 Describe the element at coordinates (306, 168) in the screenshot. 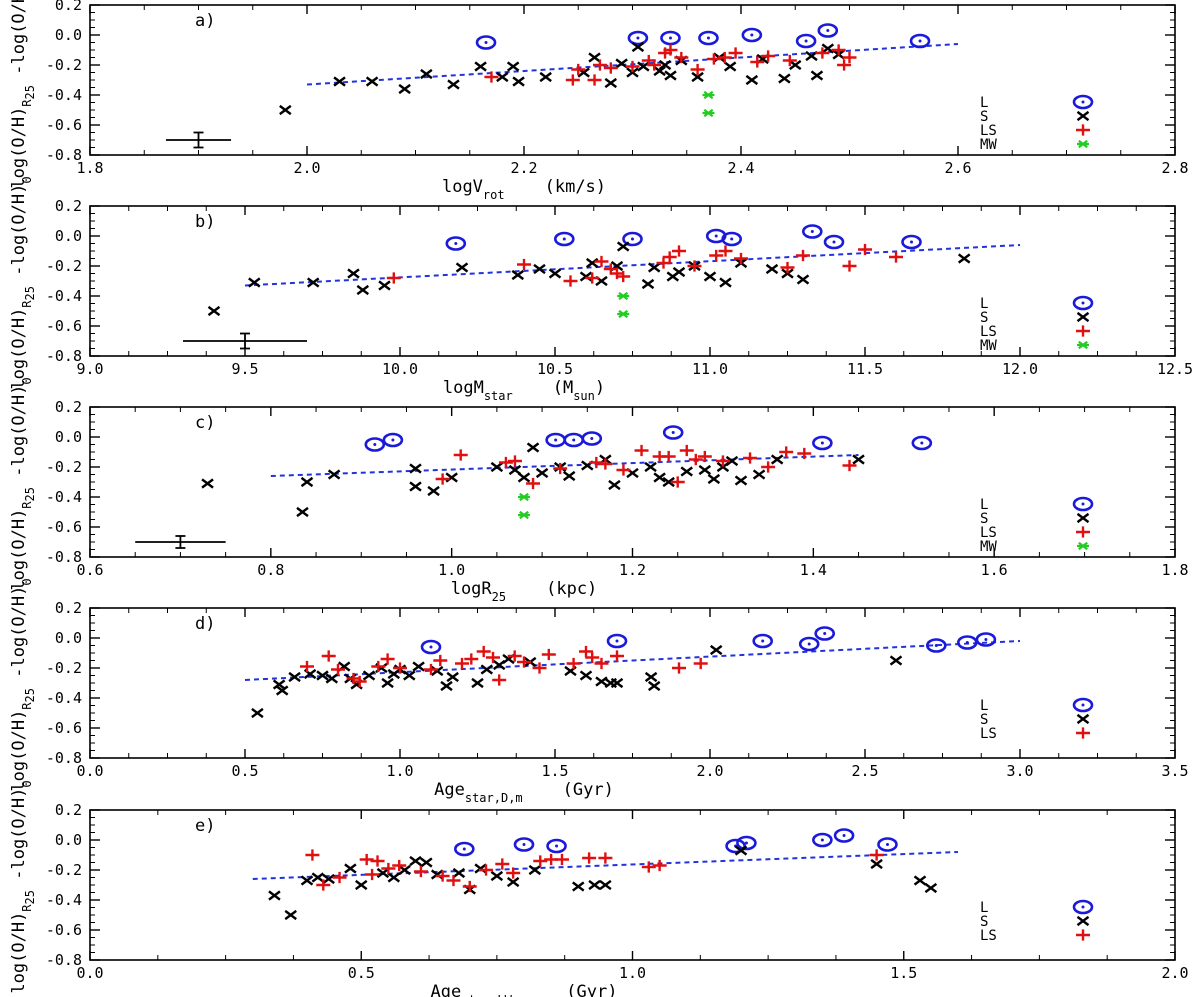

I see `x-tick-label: 2.0` at that location.